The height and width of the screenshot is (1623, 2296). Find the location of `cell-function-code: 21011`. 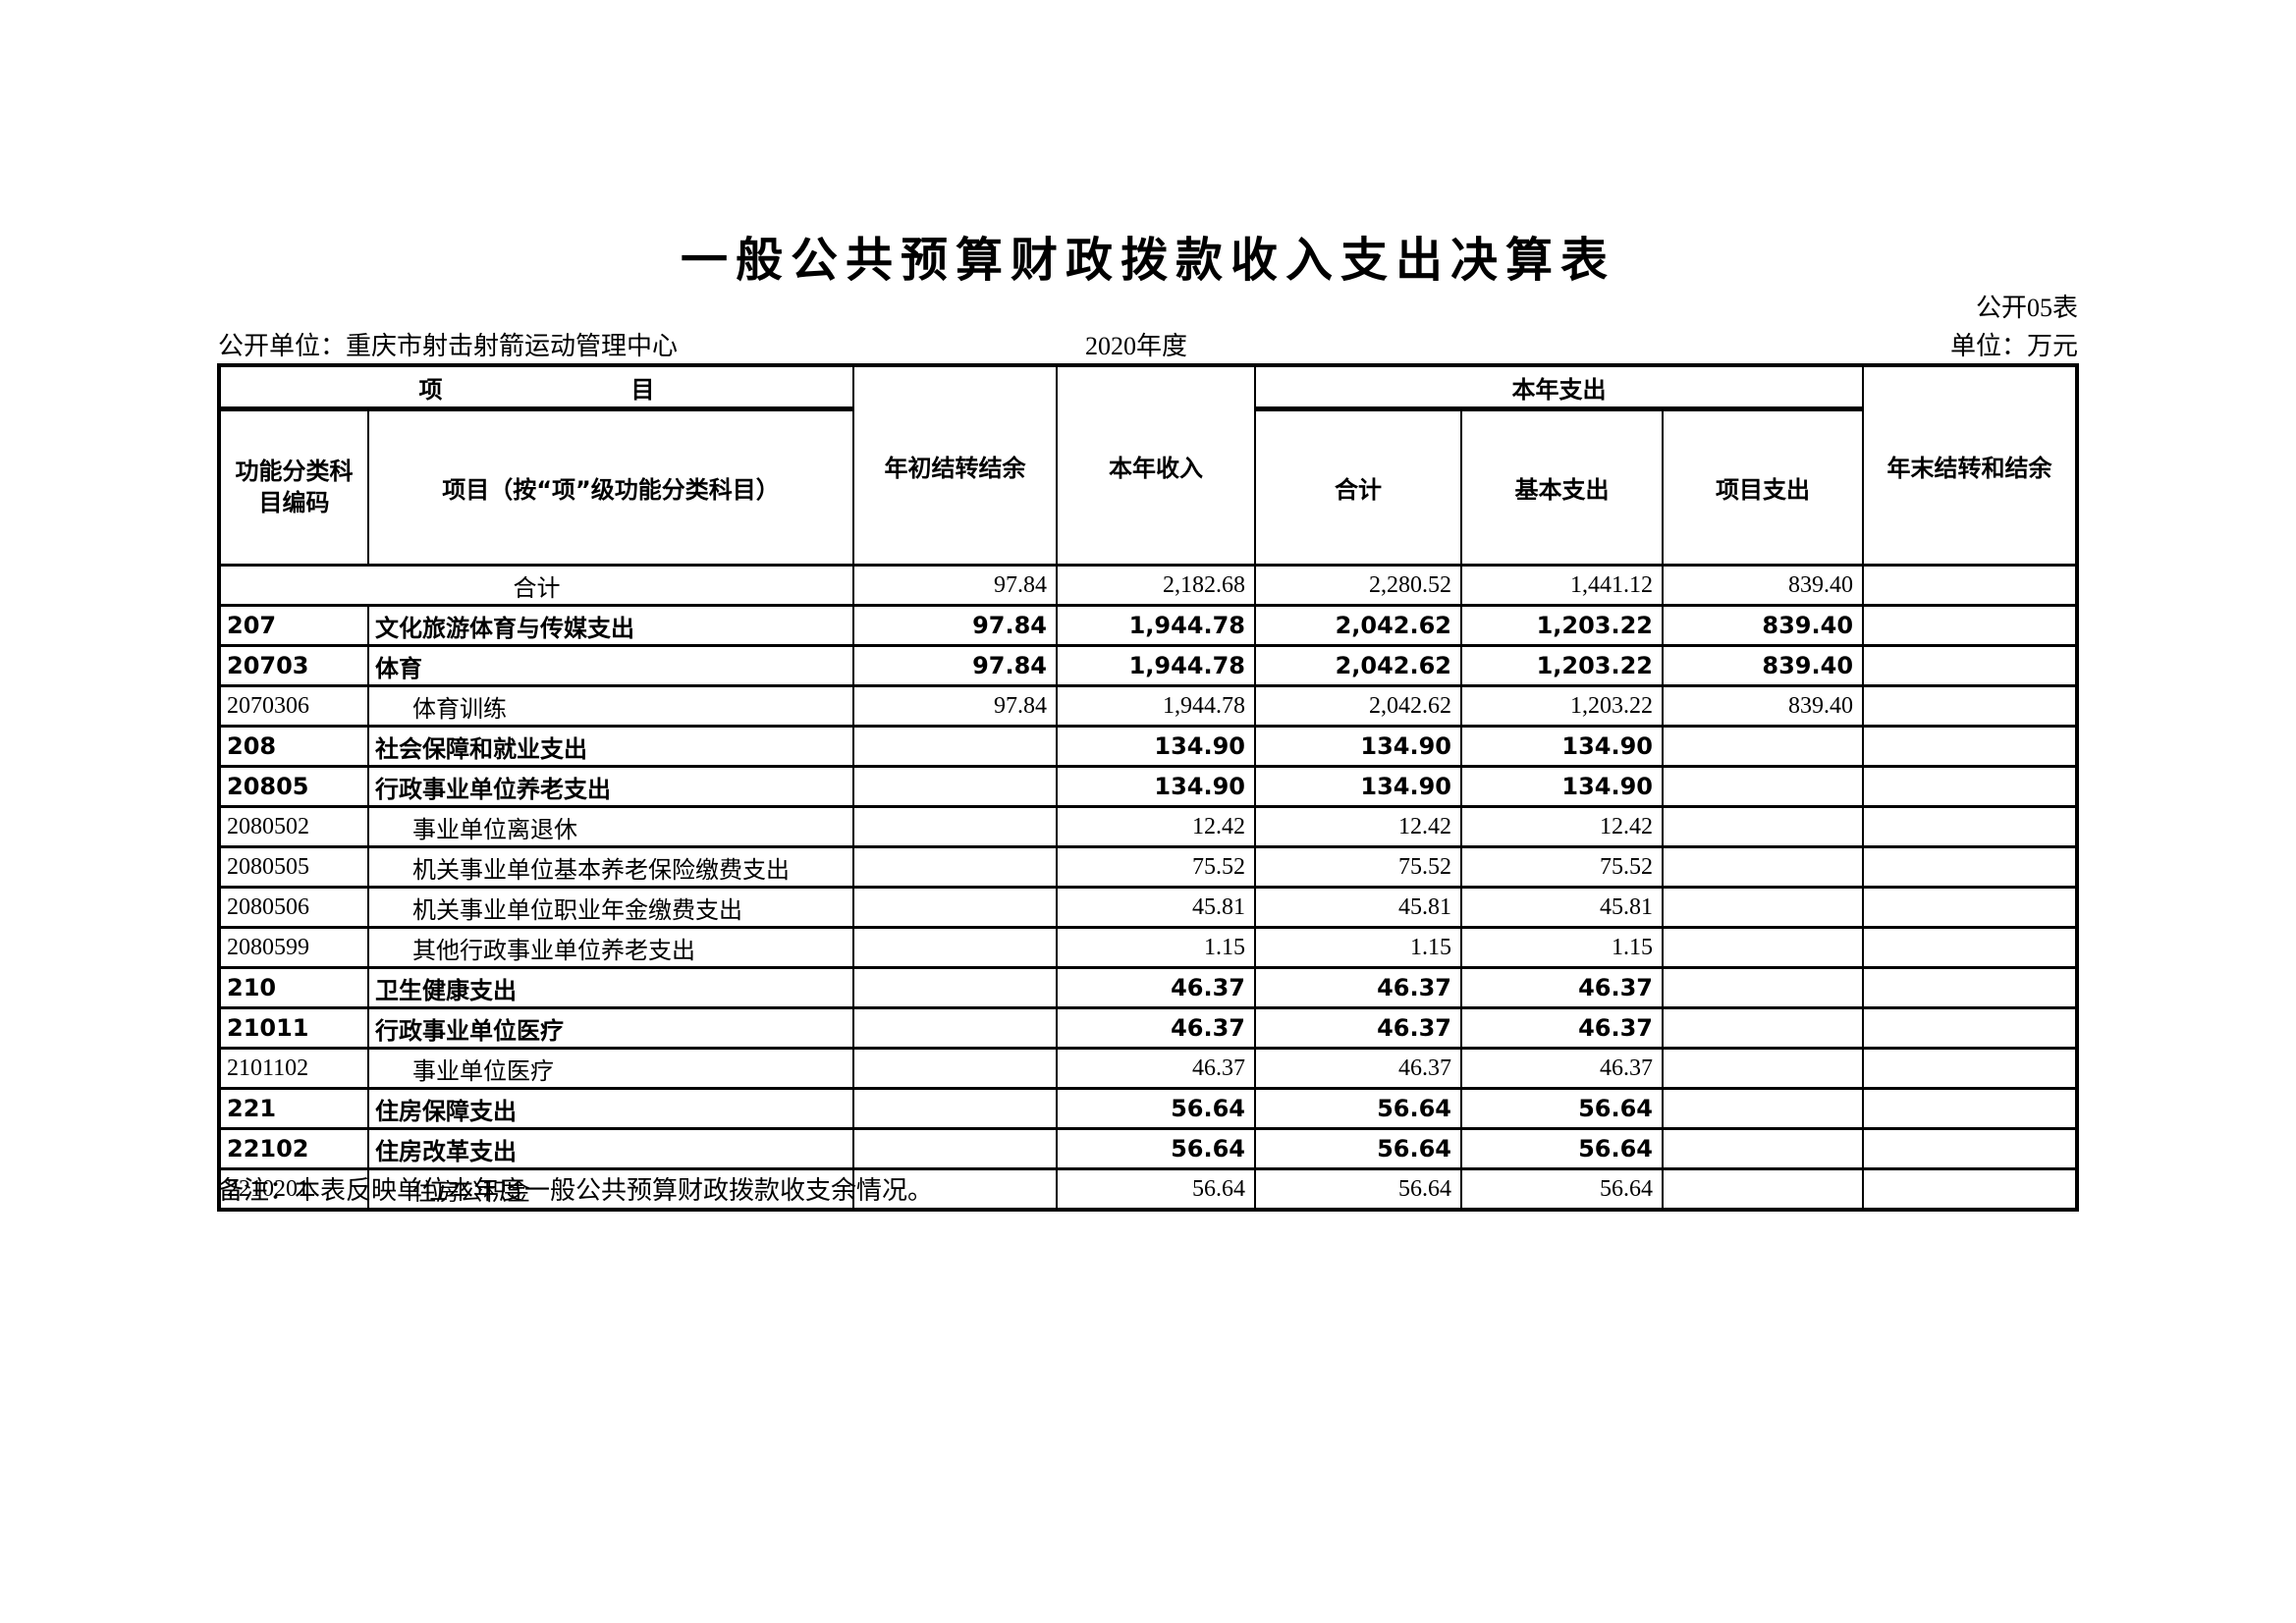

cell-function-code: 21011 is located at coordinates (293, 1028).